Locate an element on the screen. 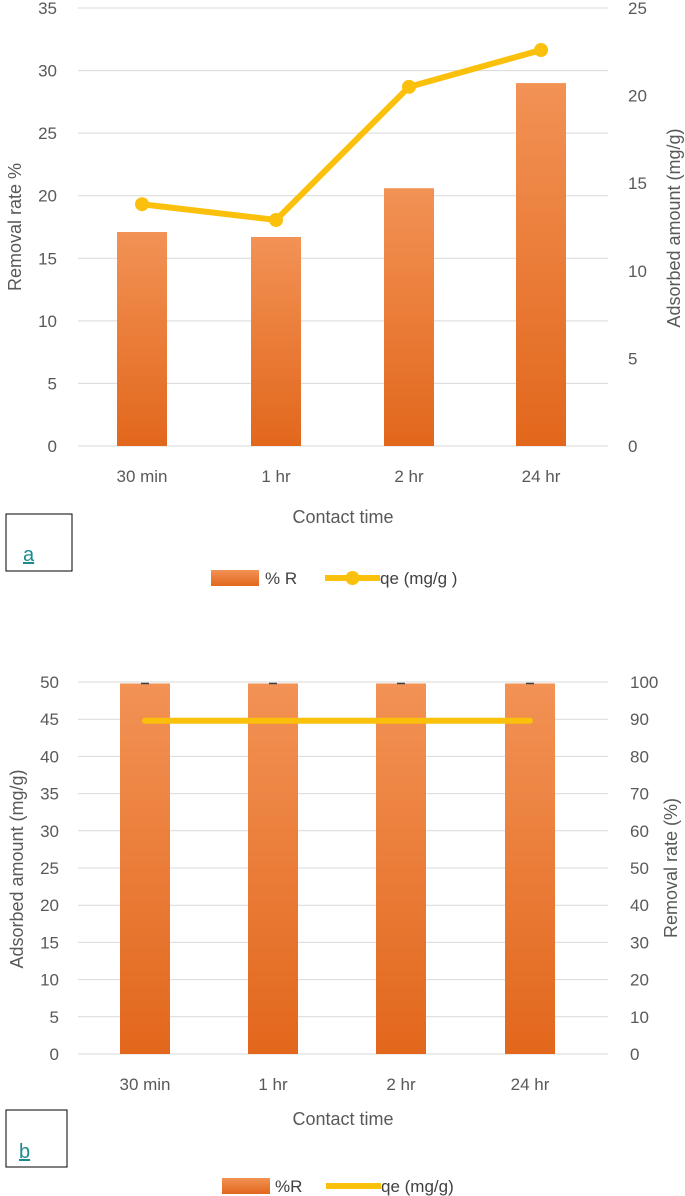  y-left-tick-label: 50 is located at coordinates (49, 682).